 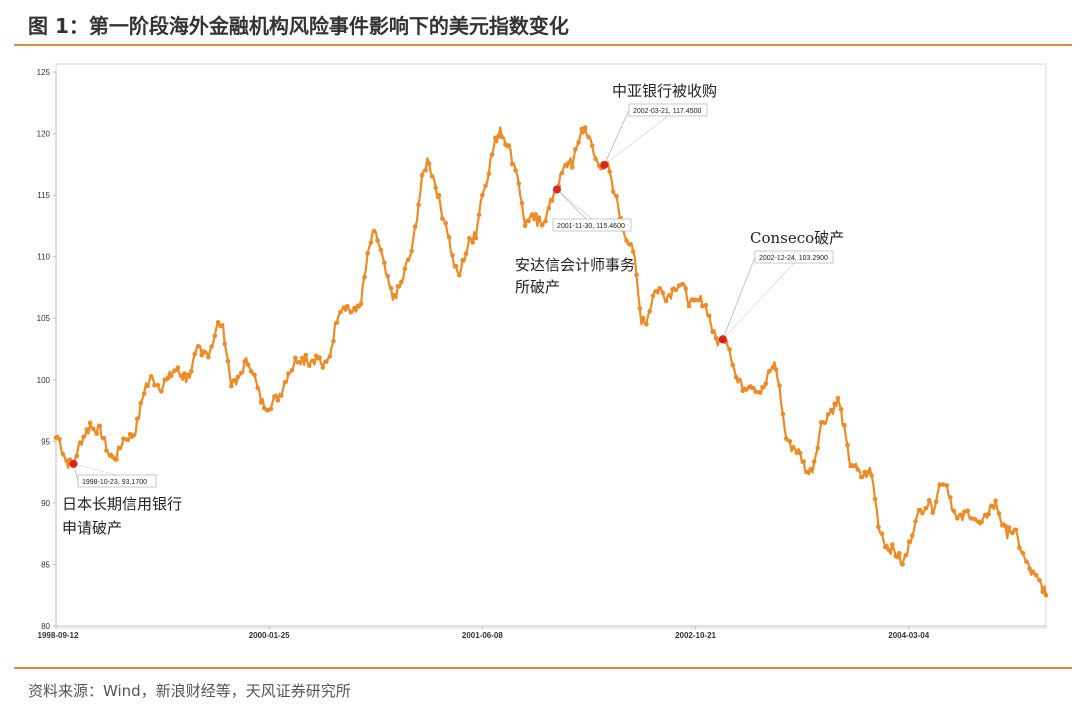 I want to click on figure-title: 图 1：第一阶段海外金融机构风险事件影响下的美元指数变化, so click(x=298, y=26).